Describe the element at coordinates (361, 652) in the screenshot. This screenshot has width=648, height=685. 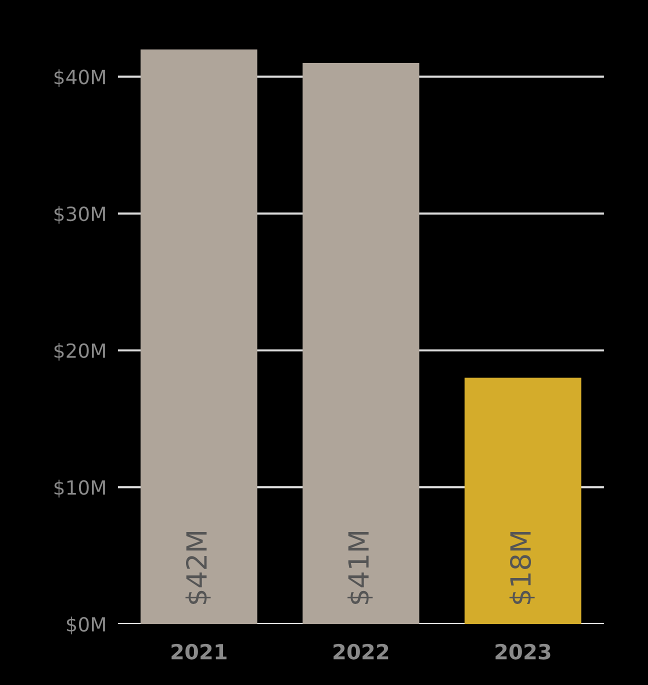
I see `x-tick-label: 2022` at that location.